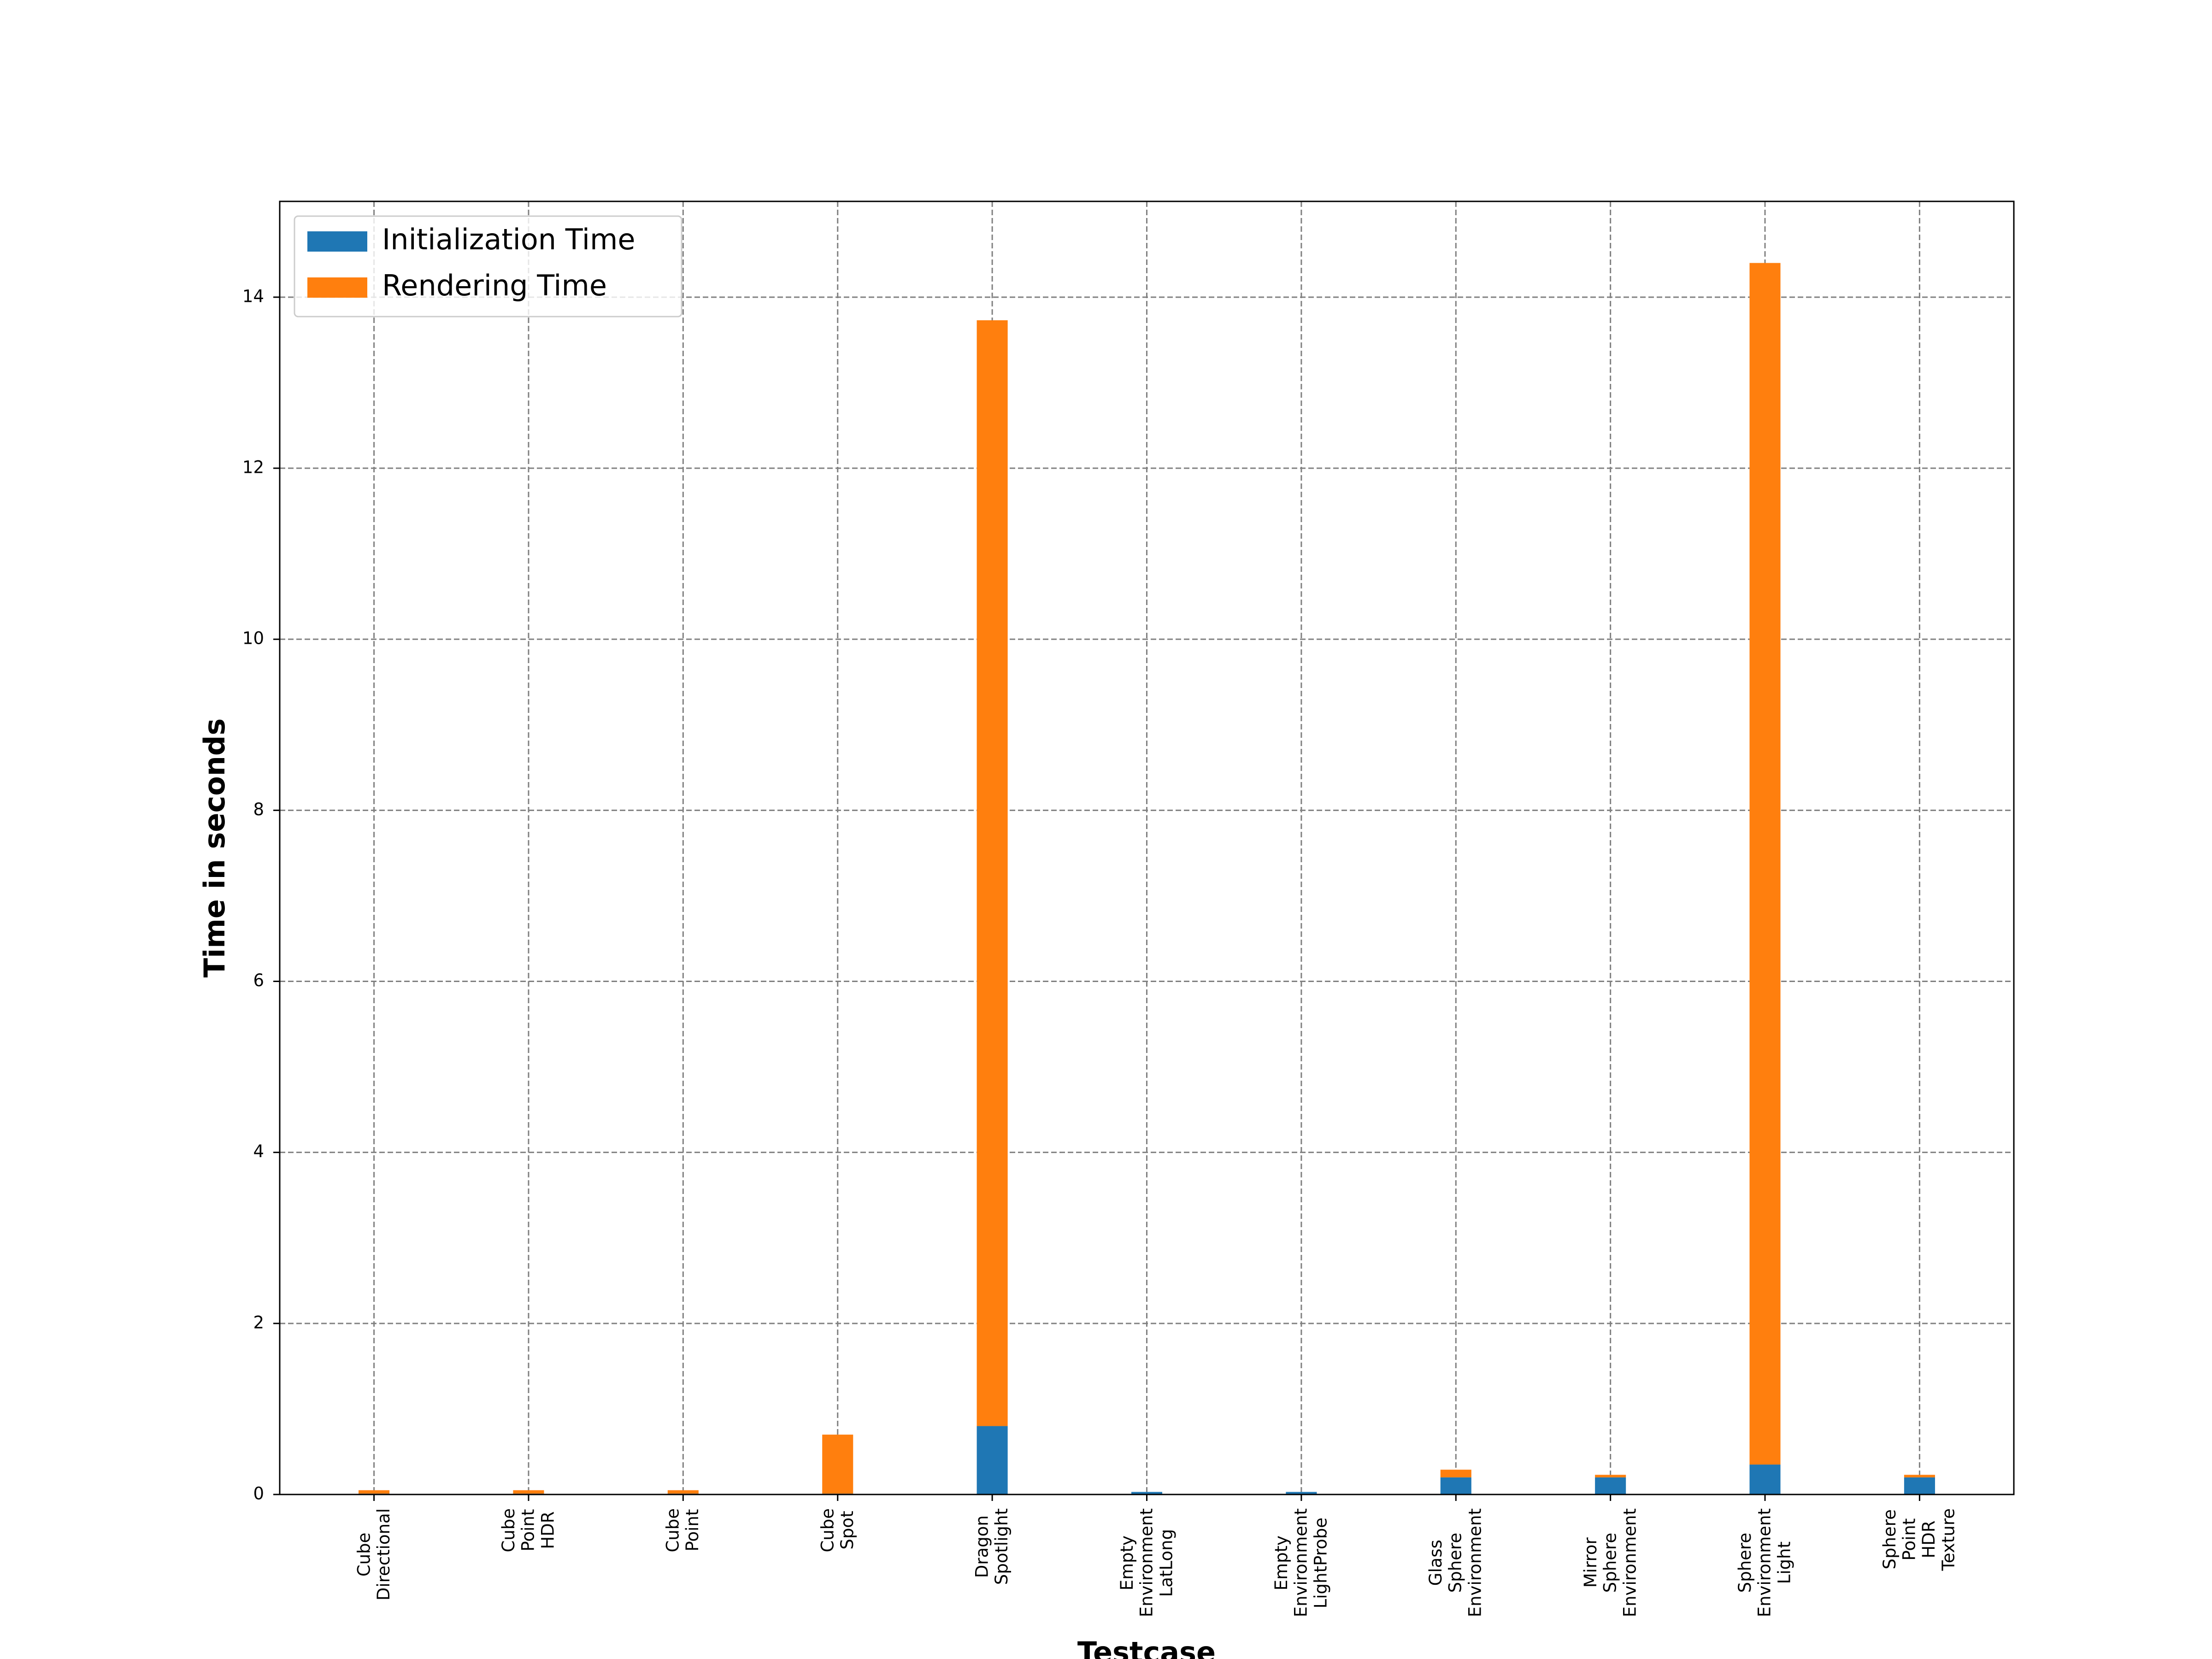 The height and width of the screenshot is (1659, 2212). What do you see at coordinates (214, 847) in the screenshot?
I see `y-axis-label: Time in seconds` at bounding box center [214, 847].